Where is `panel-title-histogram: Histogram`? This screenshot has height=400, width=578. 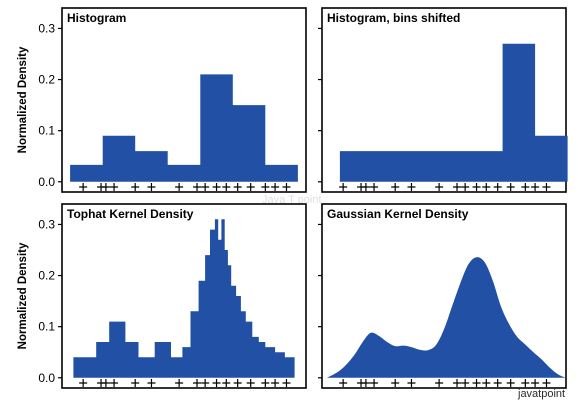 panel-title-histogram: Histogram is located at coordinates (96, 18).